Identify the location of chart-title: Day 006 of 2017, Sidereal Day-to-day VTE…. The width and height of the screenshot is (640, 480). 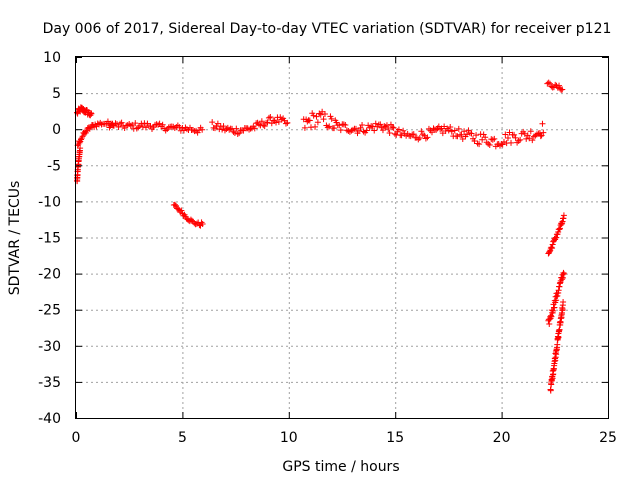
(327, 29).